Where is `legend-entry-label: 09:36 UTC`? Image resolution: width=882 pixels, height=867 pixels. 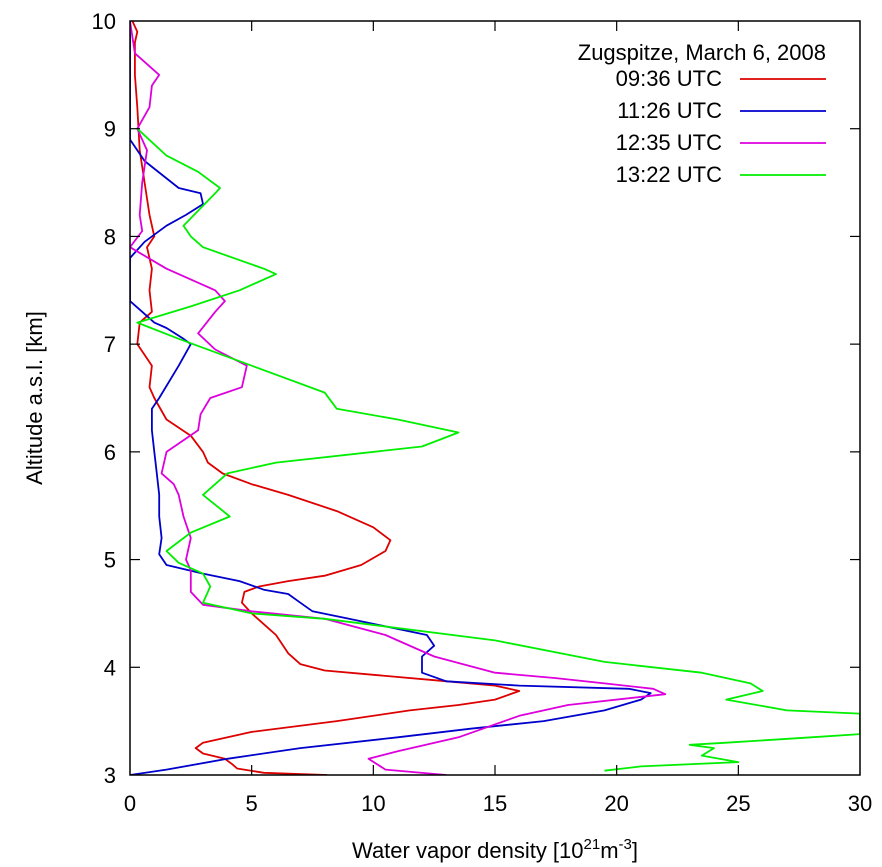 legend-entry-label: 09:36 UTC is located at coordinates (669, 78).